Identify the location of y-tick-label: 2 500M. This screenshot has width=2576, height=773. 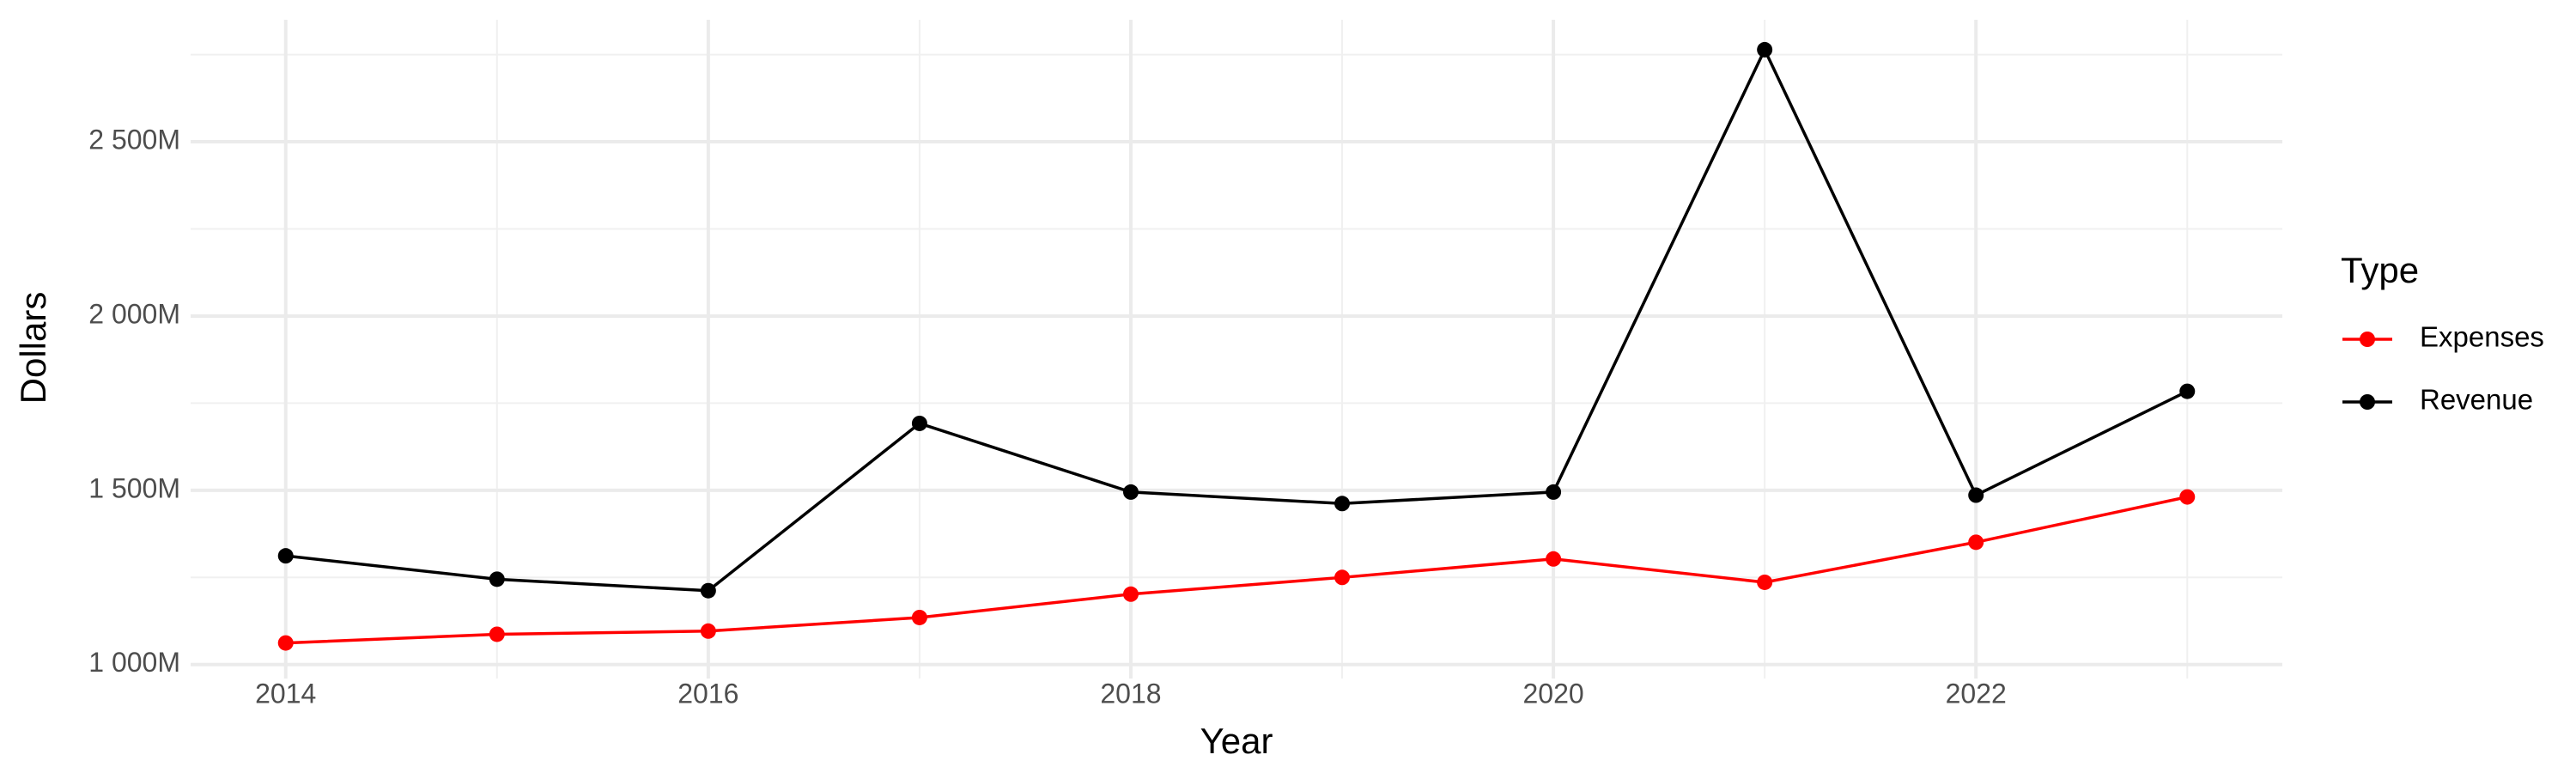
(134, 139).